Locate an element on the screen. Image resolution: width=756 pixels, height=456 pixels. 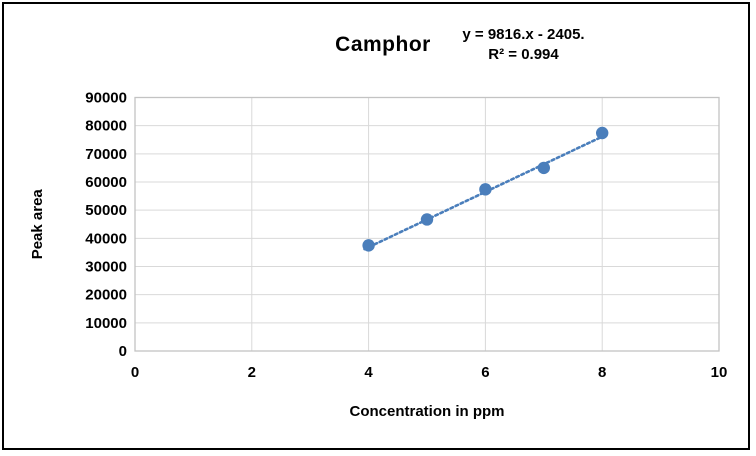
y-axis-tick-label: 60000 is located at coordinates (106, 182).